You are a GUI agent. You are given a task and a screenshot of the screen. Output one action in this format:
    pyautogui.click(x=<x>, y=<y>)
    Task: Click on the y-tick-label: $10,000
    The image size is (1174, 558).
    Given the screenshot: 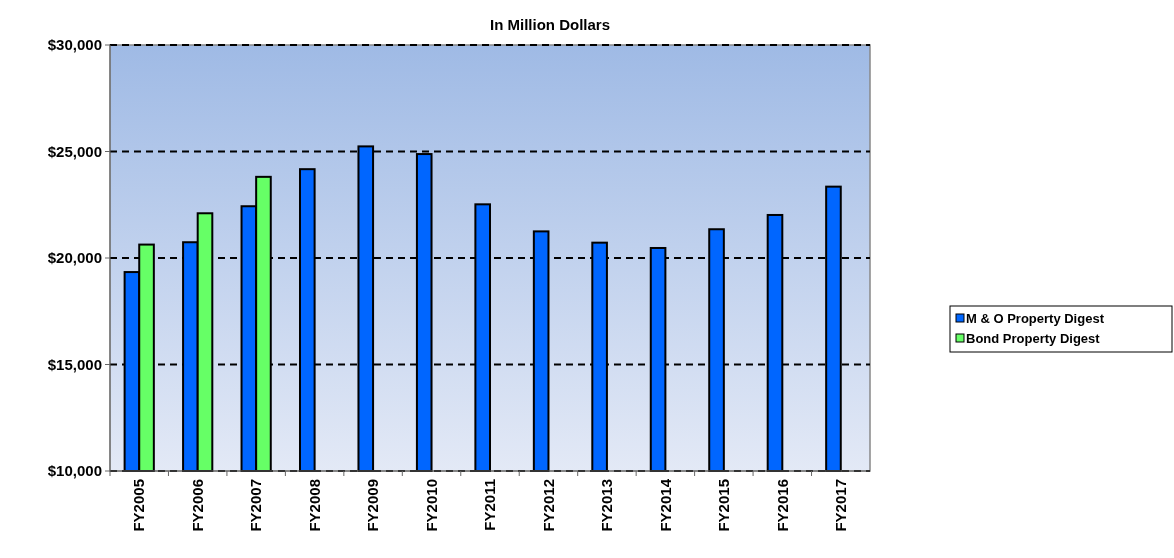 What is the action you would take?
    pyautogui.click(x=74, y=471)
    